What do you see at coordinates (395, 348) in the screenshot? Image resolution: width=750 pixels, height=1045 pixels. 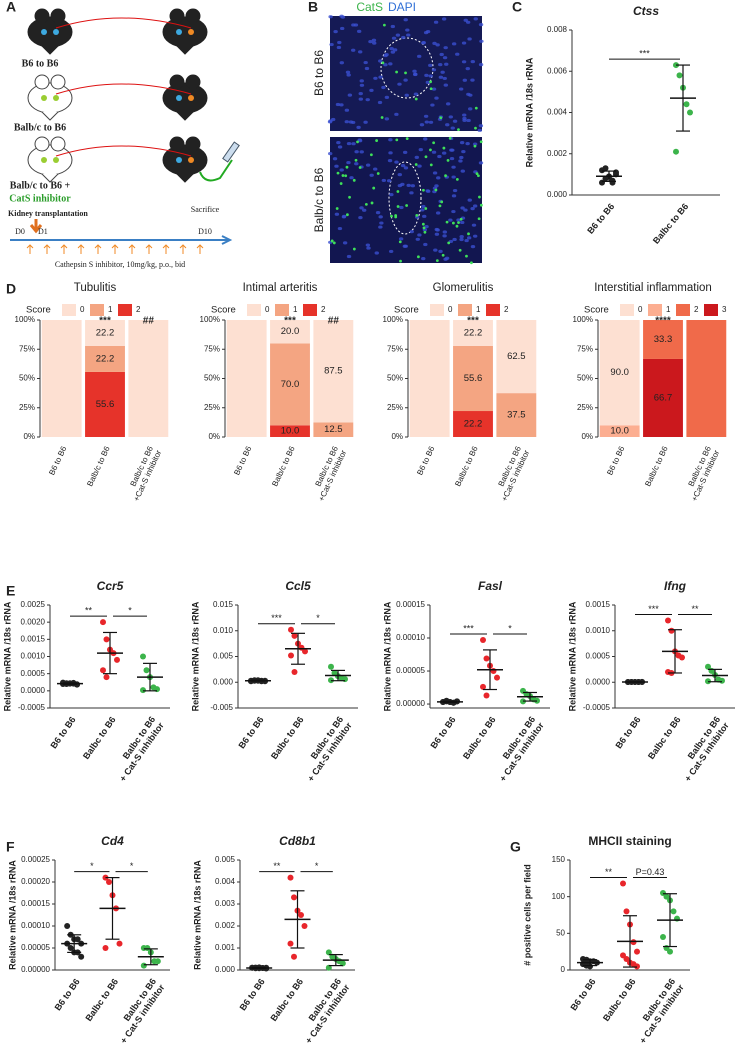 I see `y-tick-label: 75%` at bounding box center [395, 348].